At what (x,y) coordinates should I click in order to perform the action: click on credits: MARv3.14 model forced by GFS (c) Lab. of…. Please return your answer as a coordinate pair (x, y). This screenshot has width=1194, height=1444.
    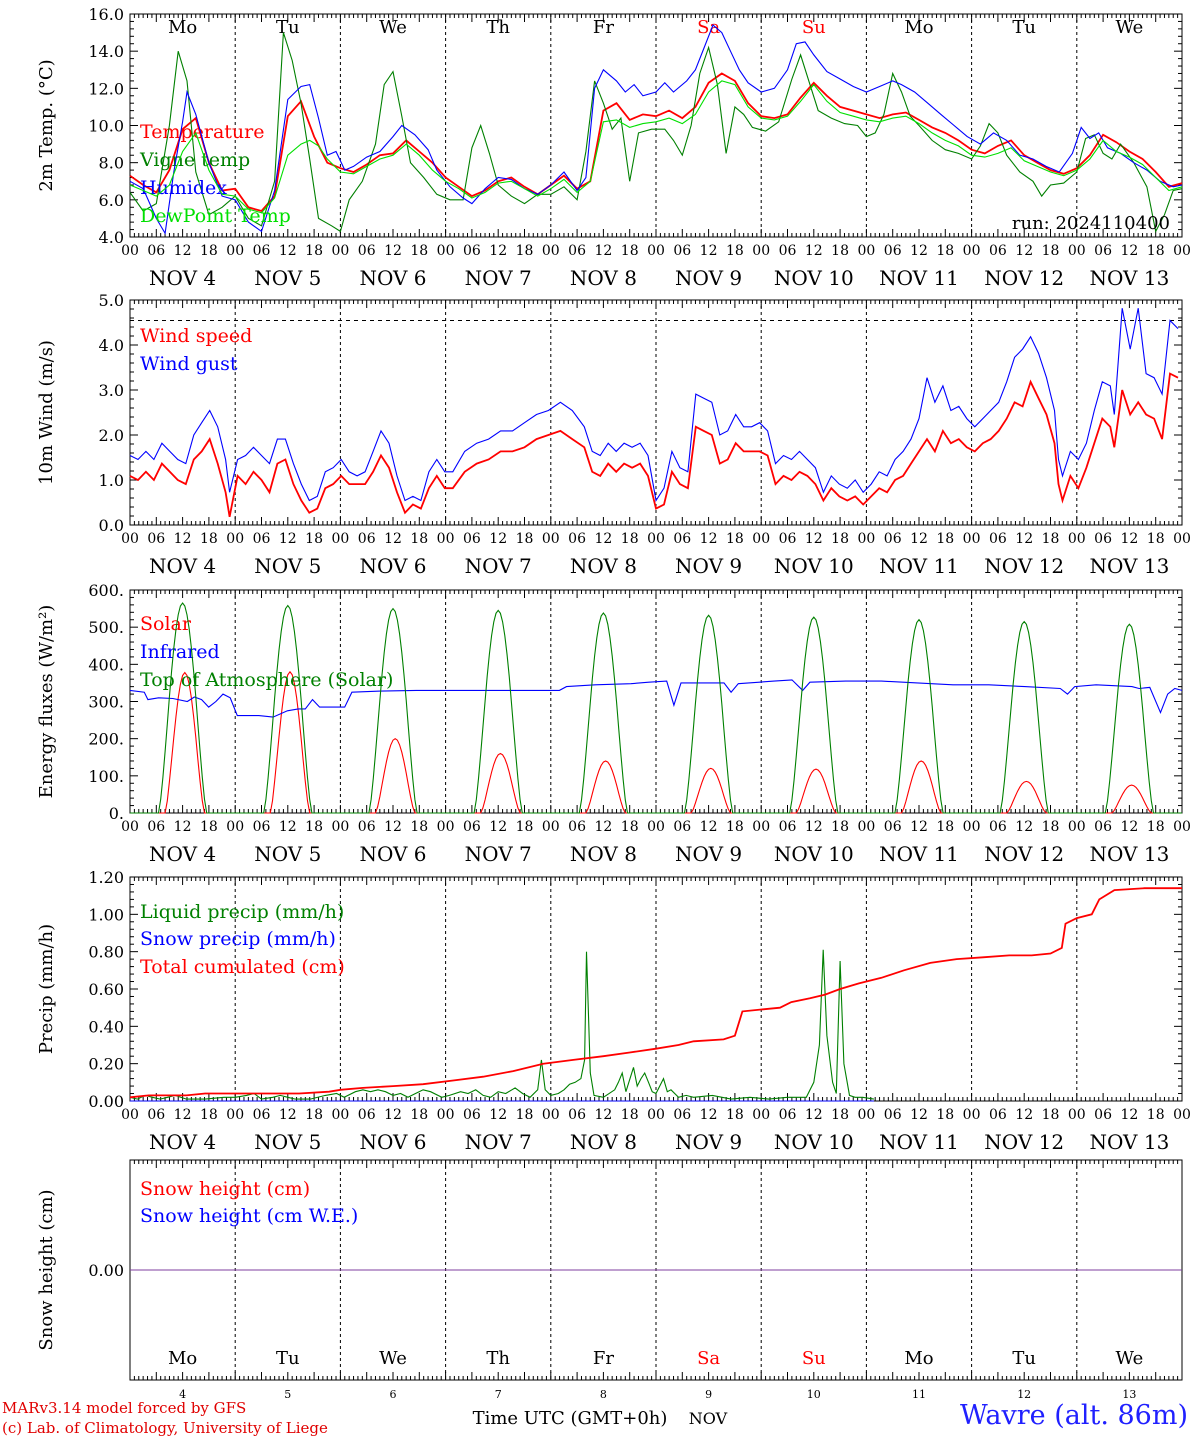
    Looking at the image, I should click on (165, 1418).